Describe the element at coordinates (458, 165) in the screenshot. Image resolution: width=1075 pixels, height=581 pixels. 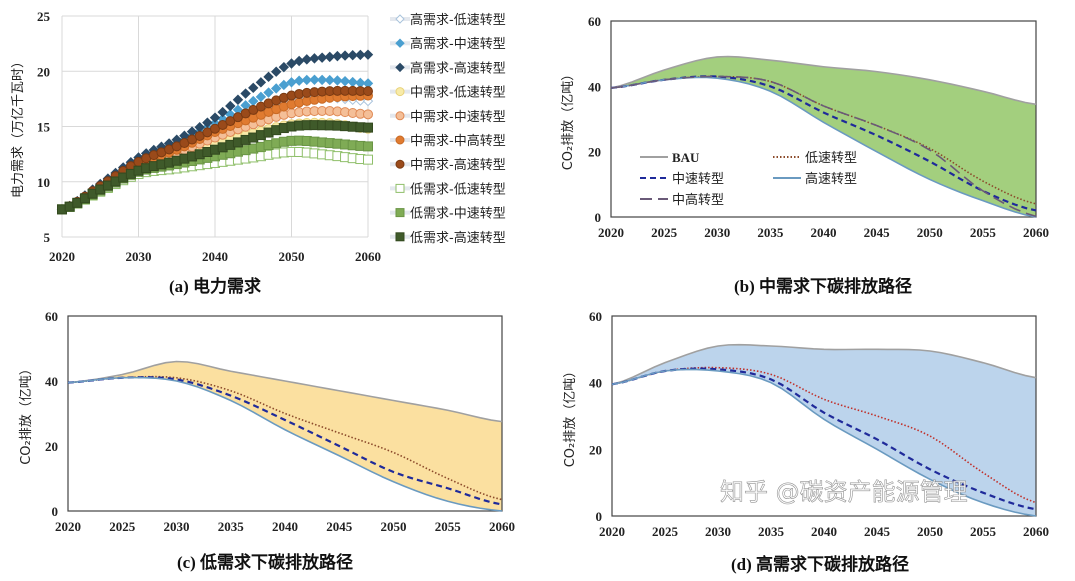
I see `legend-label: 中需求-高速转型` at that location.